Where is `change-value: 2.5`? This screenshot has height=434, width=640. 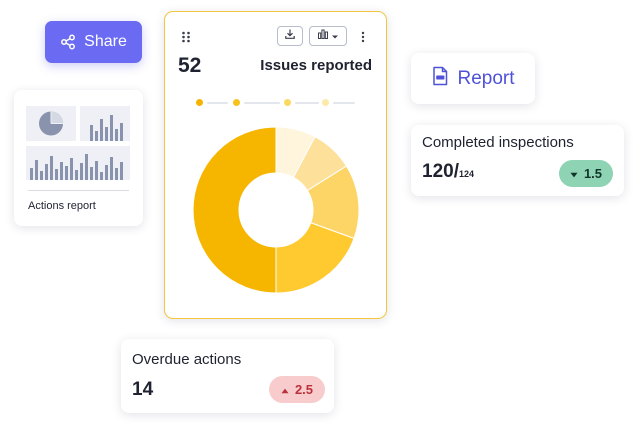
change-value: 2.5 is located at coordinates (304, 389).